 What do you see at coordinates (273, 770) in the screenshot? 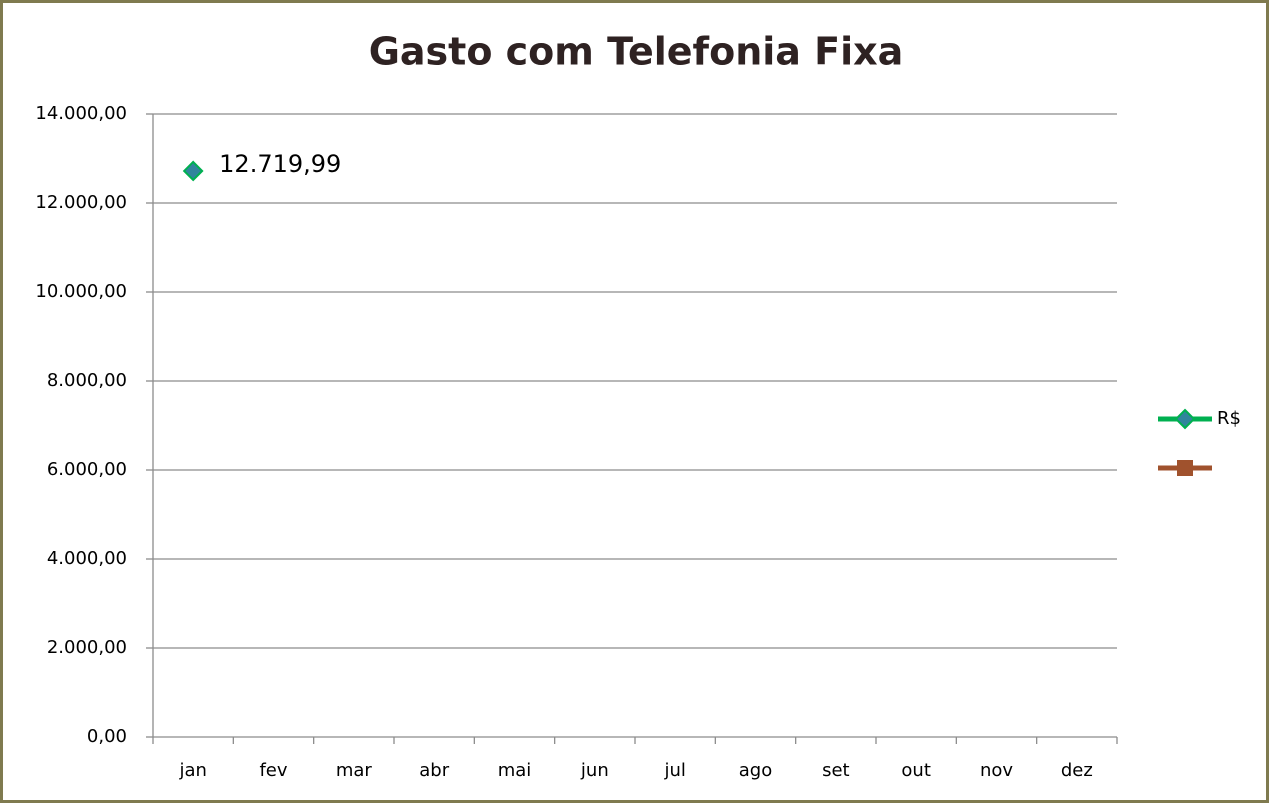
I see `x-tick-label: fev` at bounding box center [273, 770].